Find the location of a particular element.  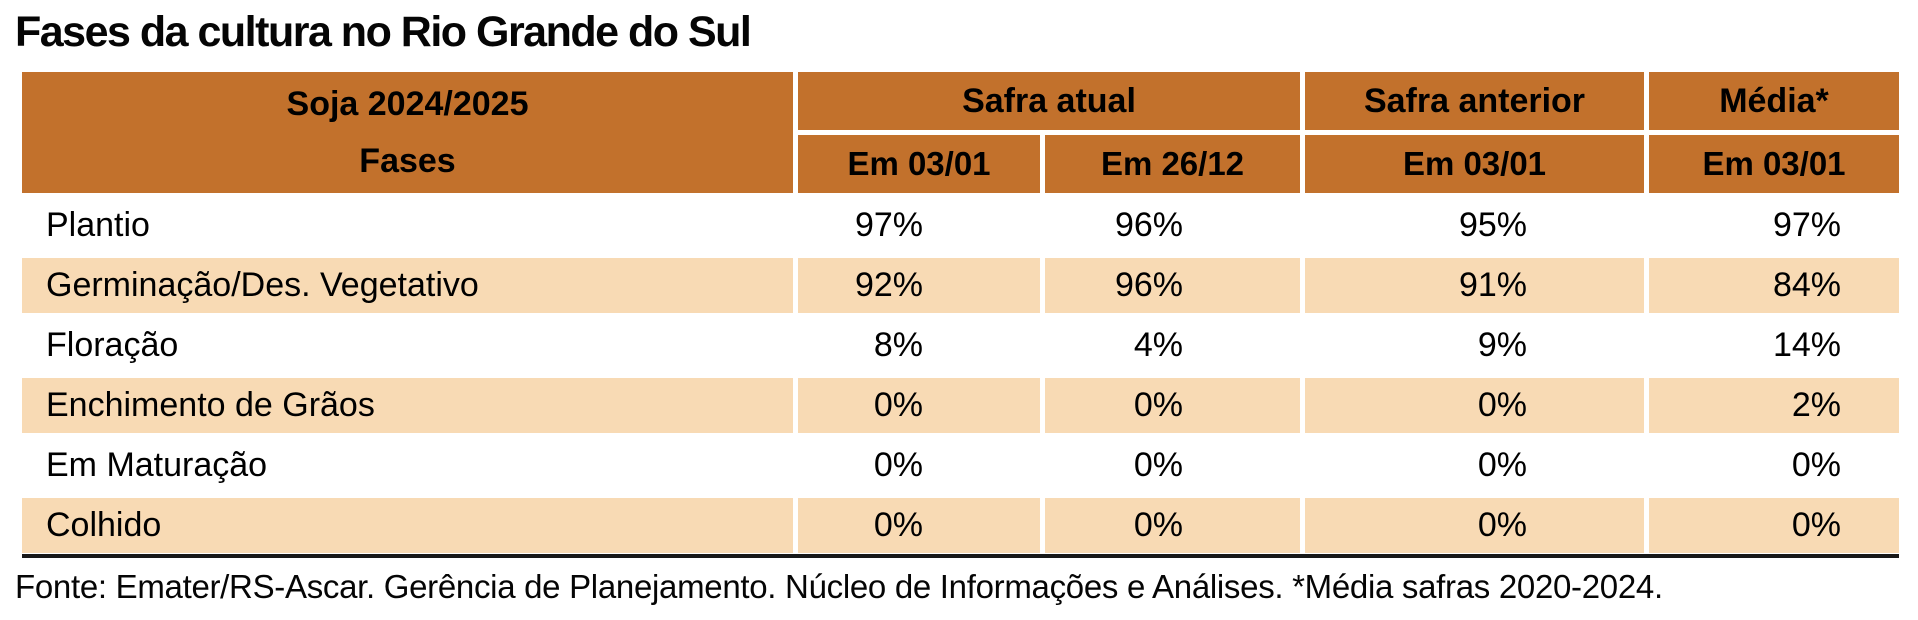

phase-name-cell: Plantio is located at coordinates (407, 226).